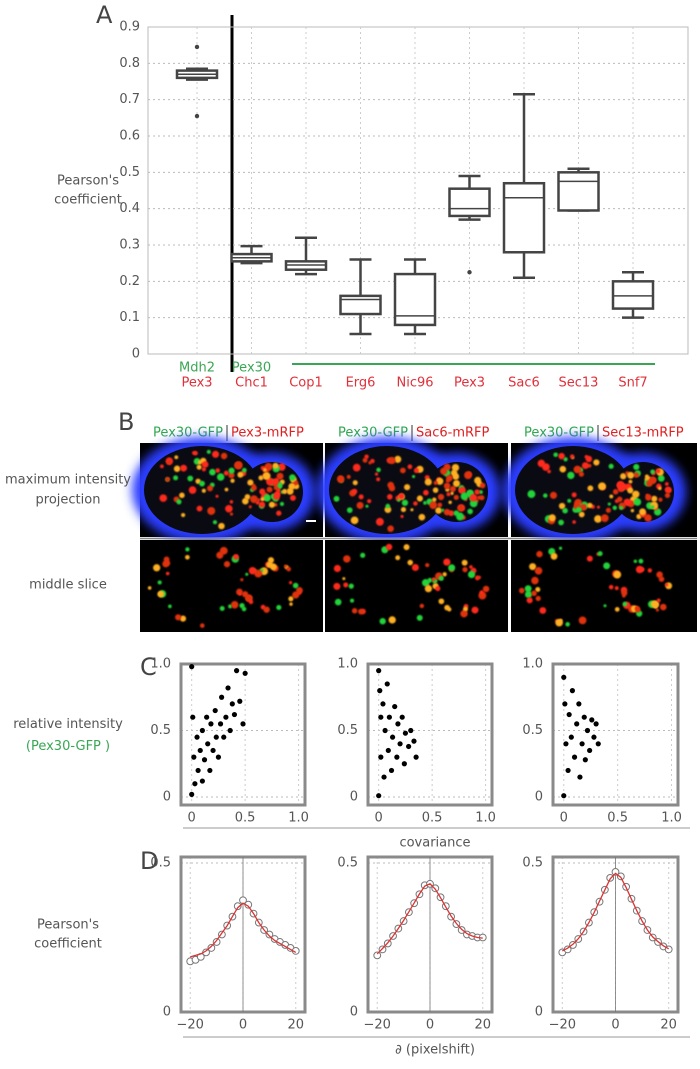 The image size is (700, 1069). I want to click on box, so click(578, 191).